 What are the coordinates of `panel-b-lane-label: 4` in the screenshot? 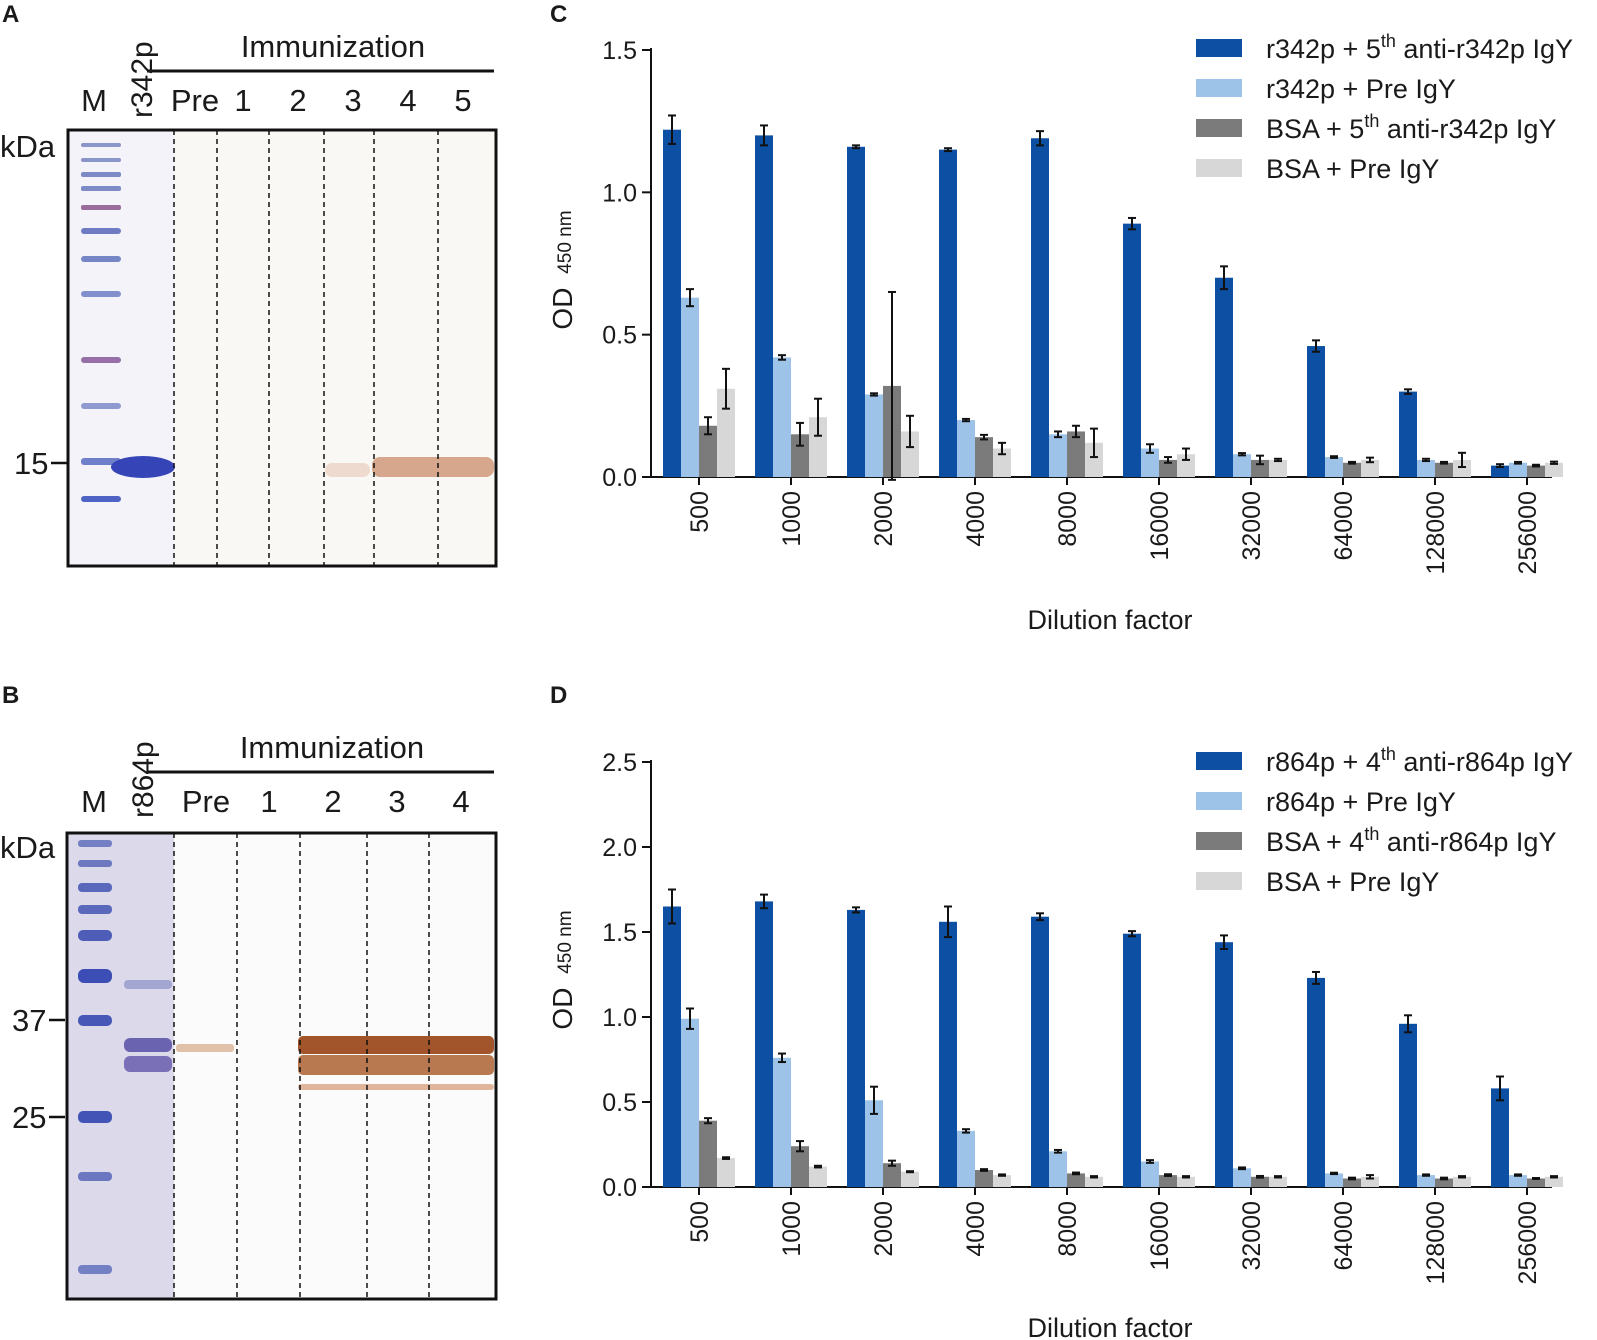 It's located at (460, 801).